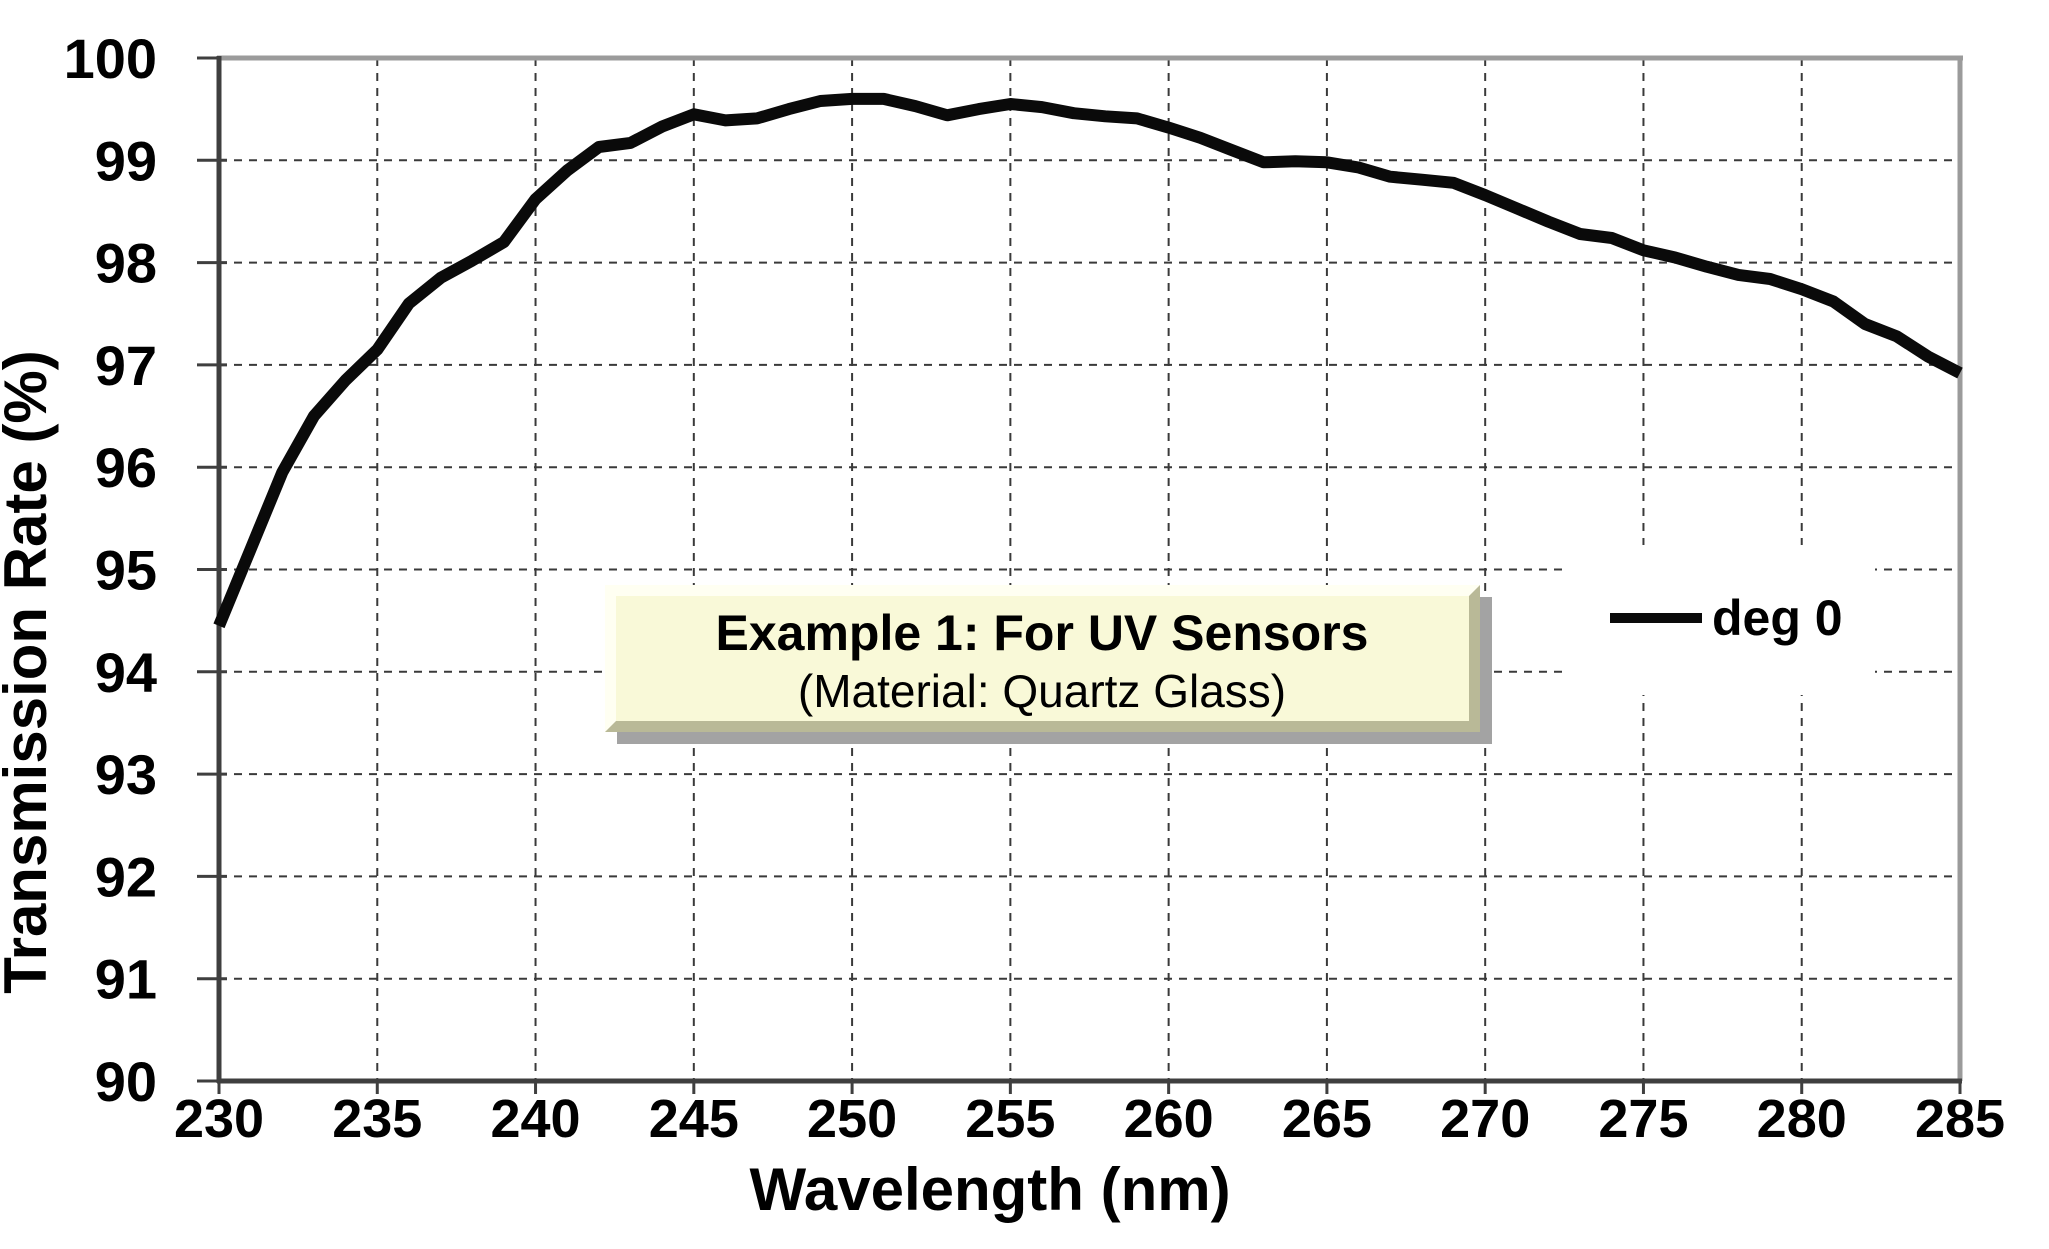 This screenshot has height=1249, width=2049. What do you see at coordinates (126, 365) in the screenshot?
I see `y-tick-label: 97` at bounding box center [126, 365].